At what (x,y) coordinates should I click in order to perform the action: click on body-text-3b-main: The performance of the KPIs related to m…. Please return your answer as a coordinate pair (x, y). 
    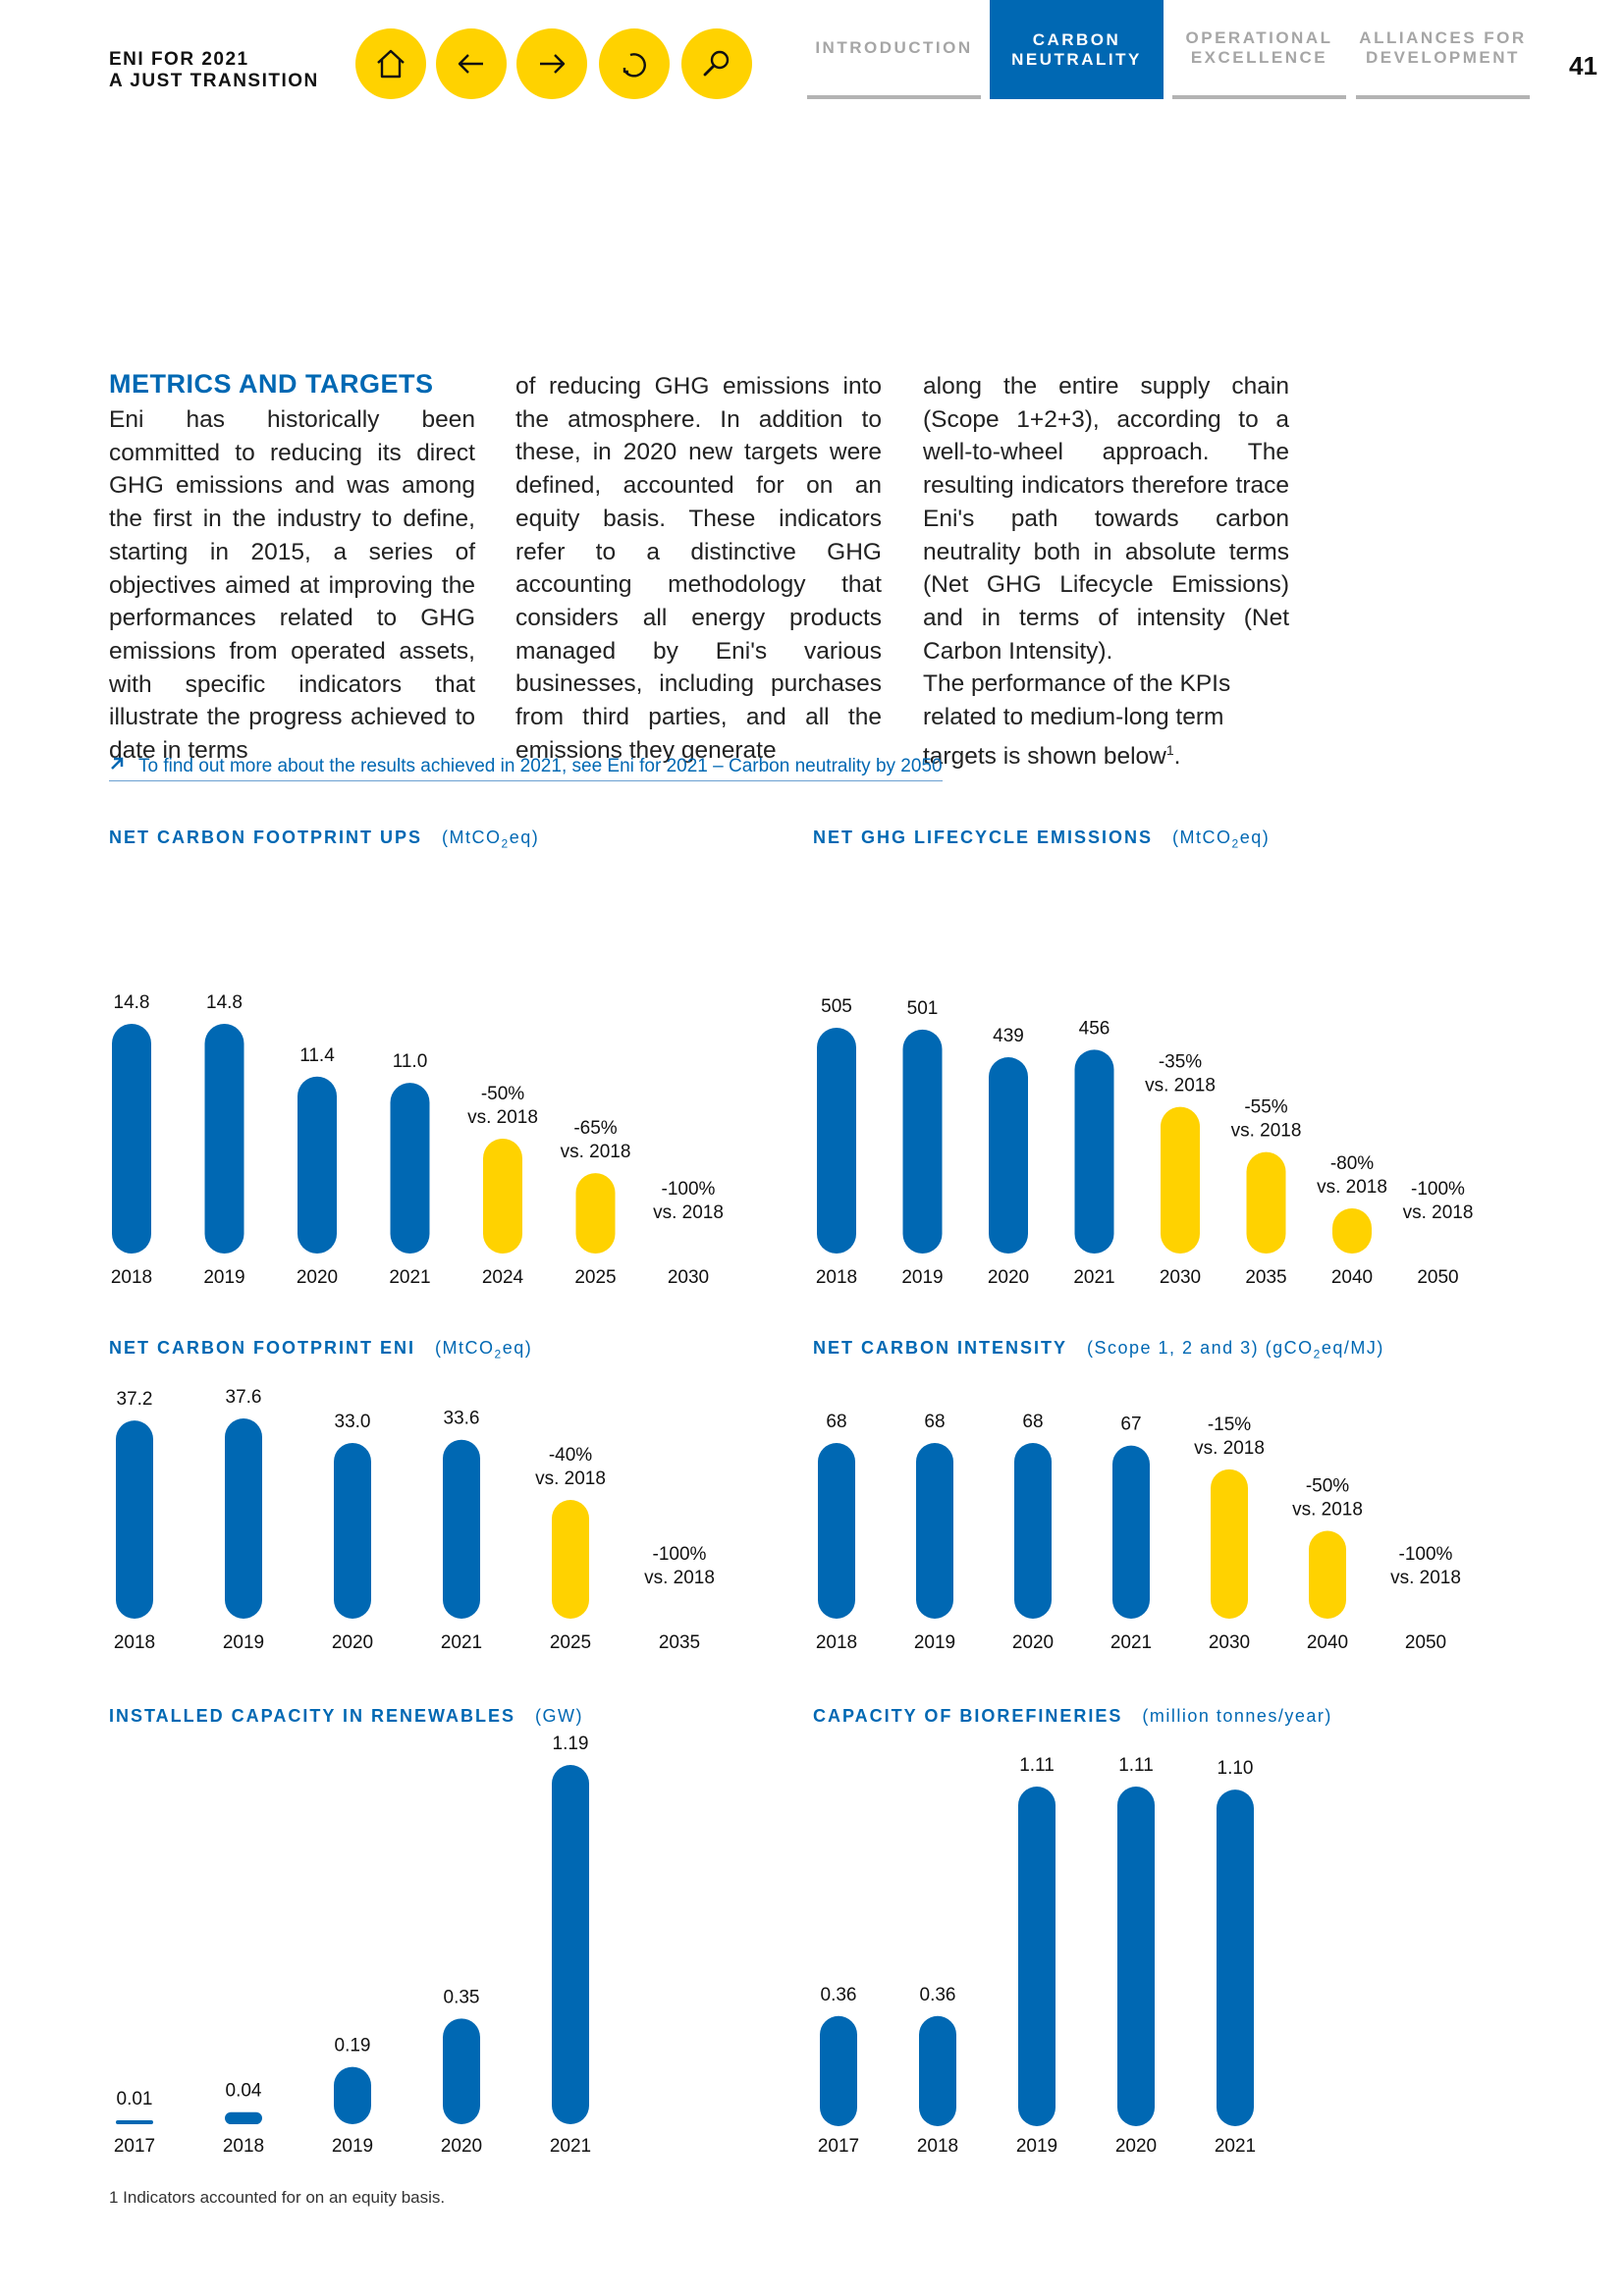
    Looking at the image, I should click on (1077, 720).